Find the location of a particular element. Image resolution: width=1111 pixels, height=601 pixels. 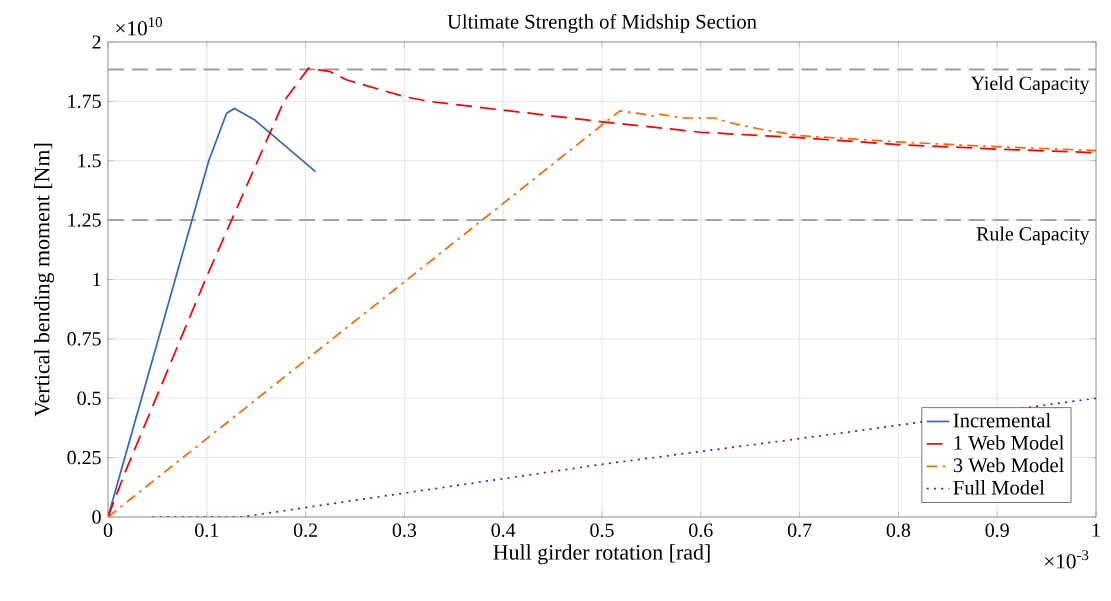

x-tick-label: 0.9 is located at coordinates (997, 530).